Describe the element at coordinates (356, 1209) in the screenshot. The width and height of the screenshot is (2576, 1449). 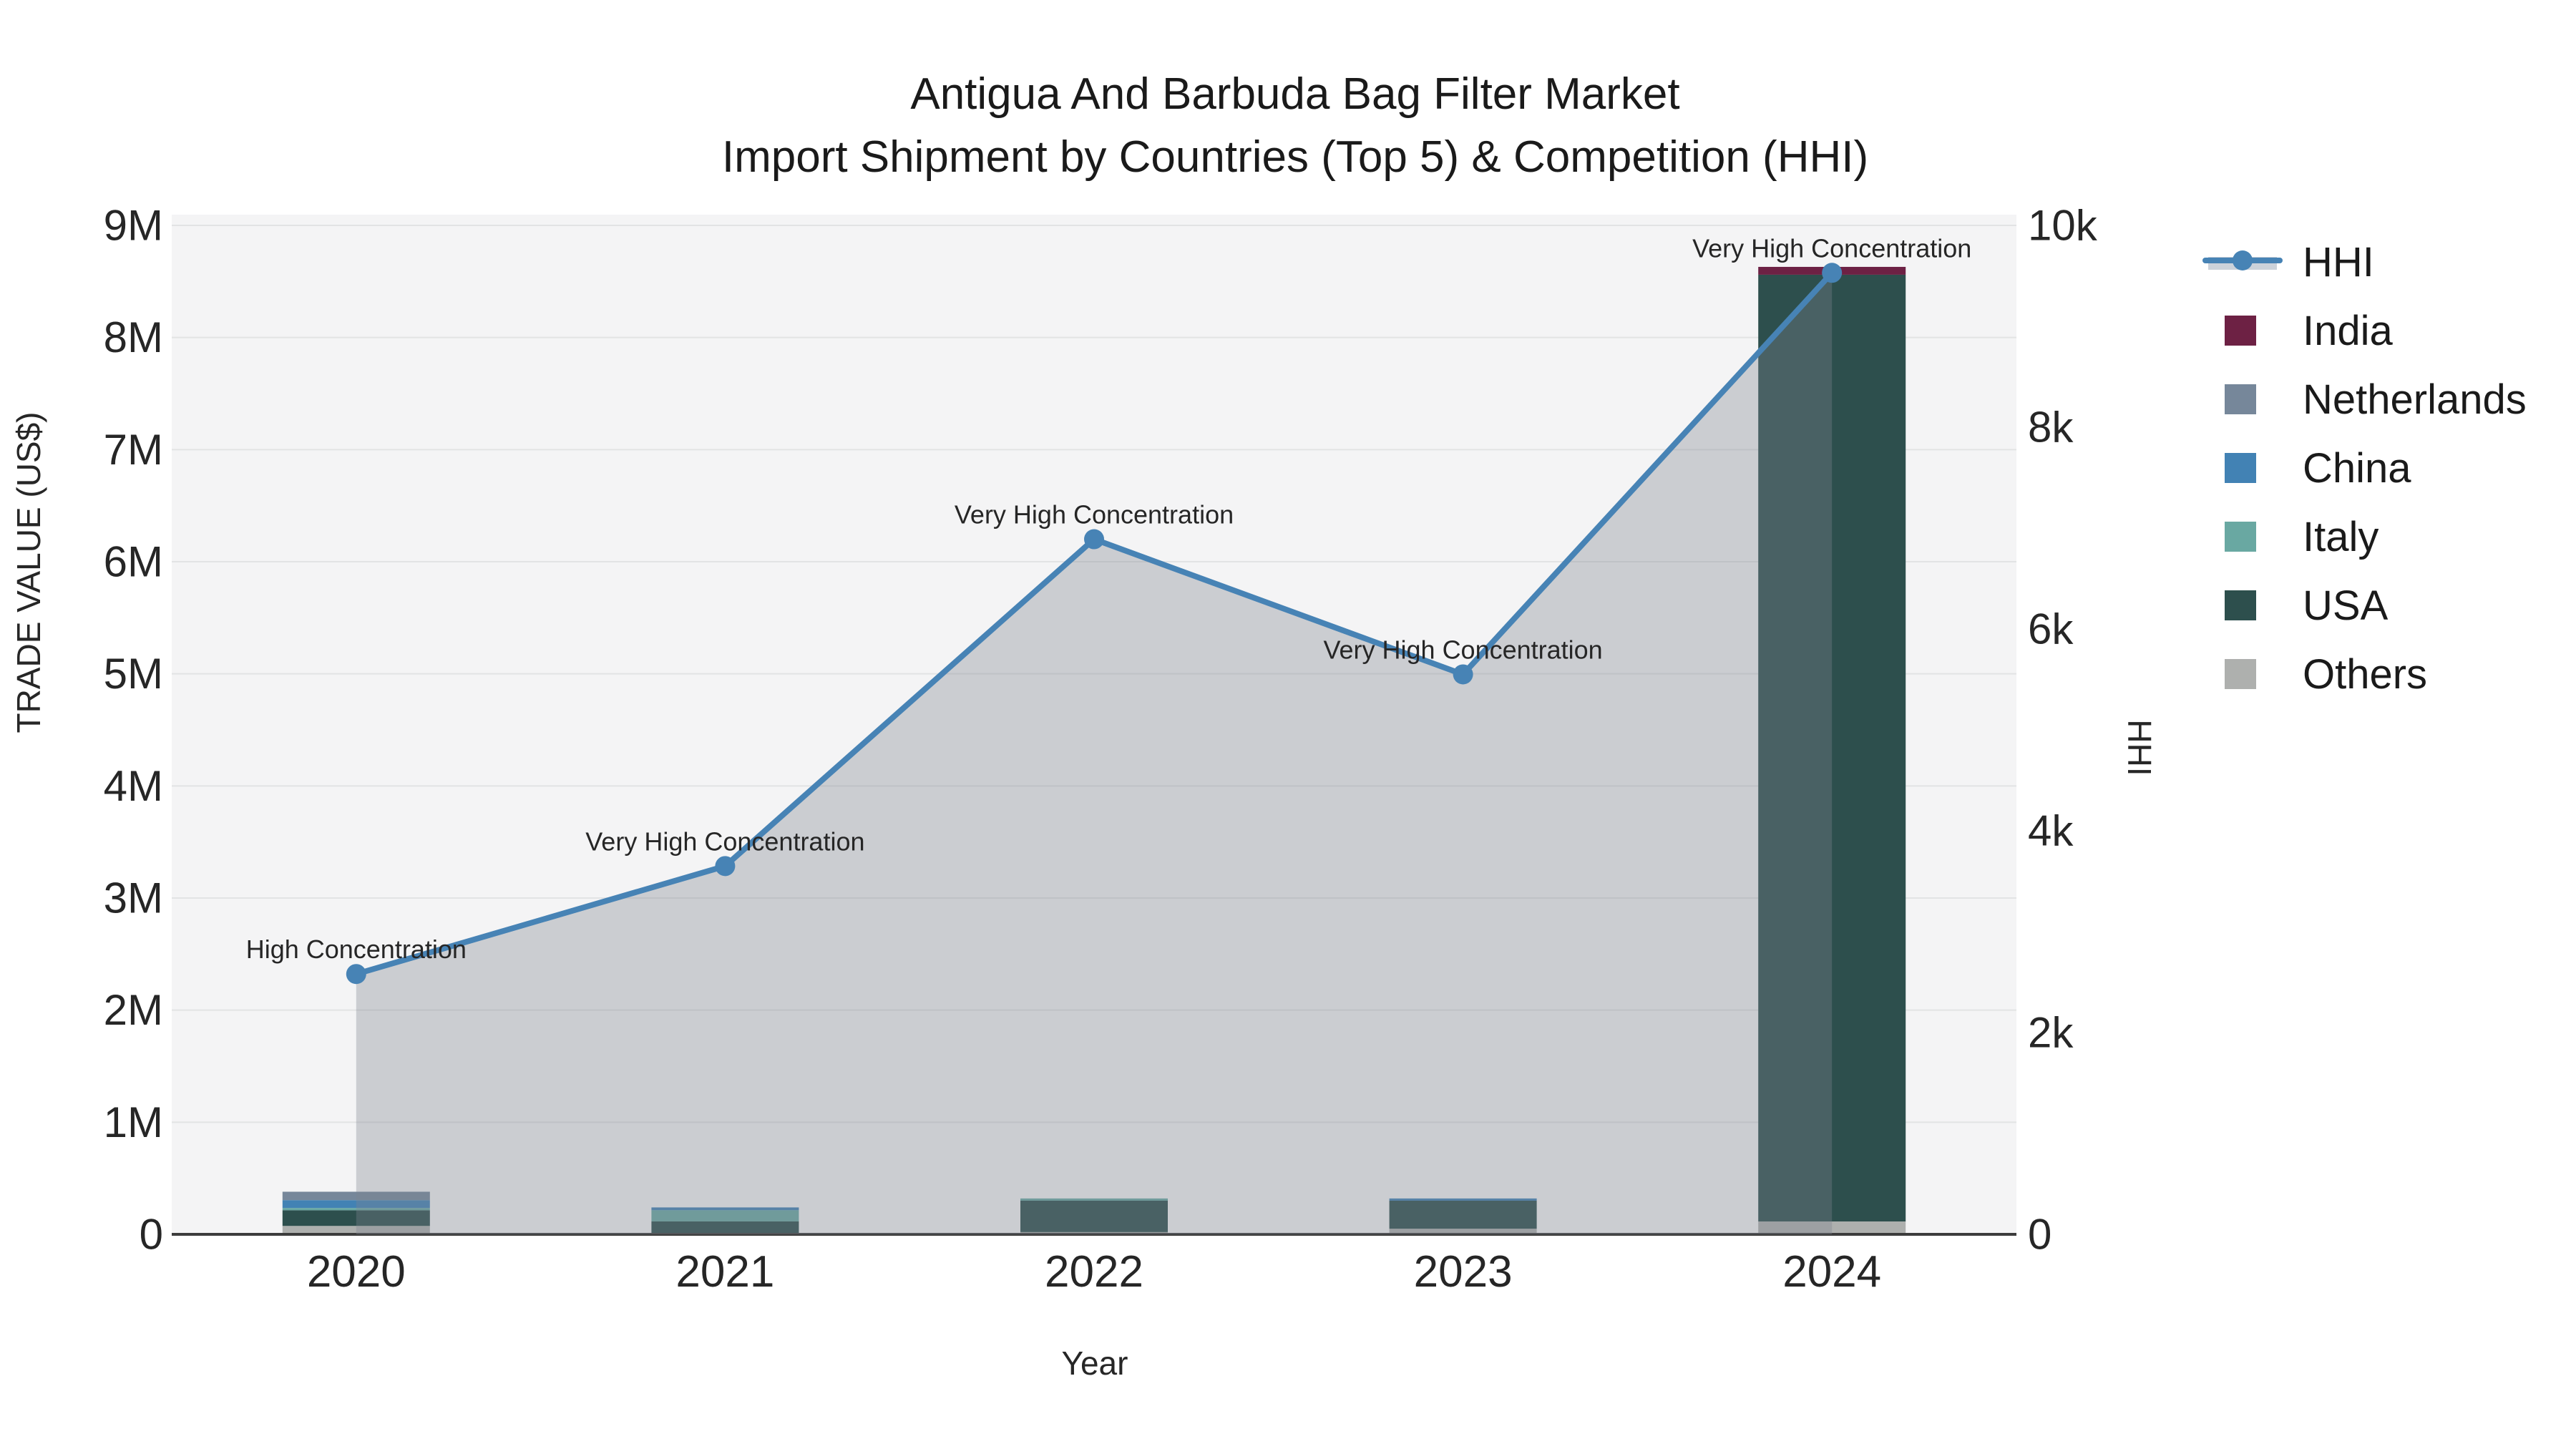
I see `bar-segment-italy-2020` at that location.